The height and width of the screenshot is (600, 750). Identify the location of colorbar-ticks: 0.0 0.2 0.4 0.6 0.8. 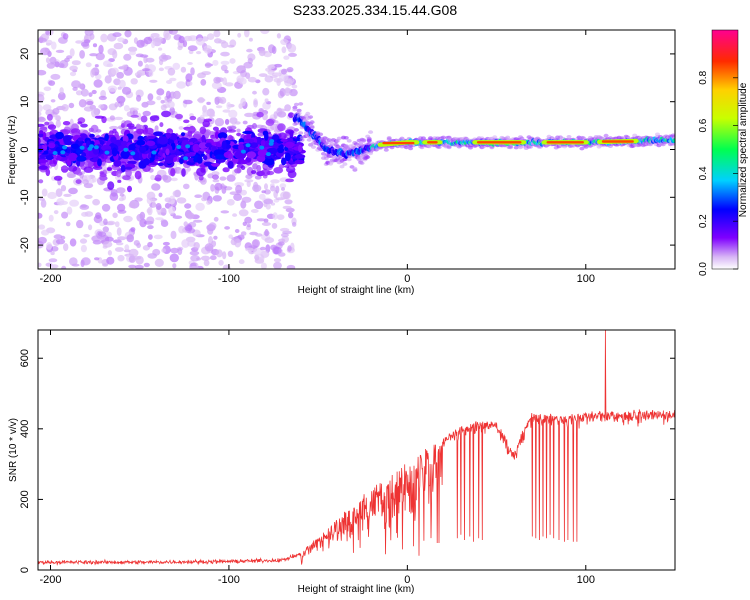
(718, 173).